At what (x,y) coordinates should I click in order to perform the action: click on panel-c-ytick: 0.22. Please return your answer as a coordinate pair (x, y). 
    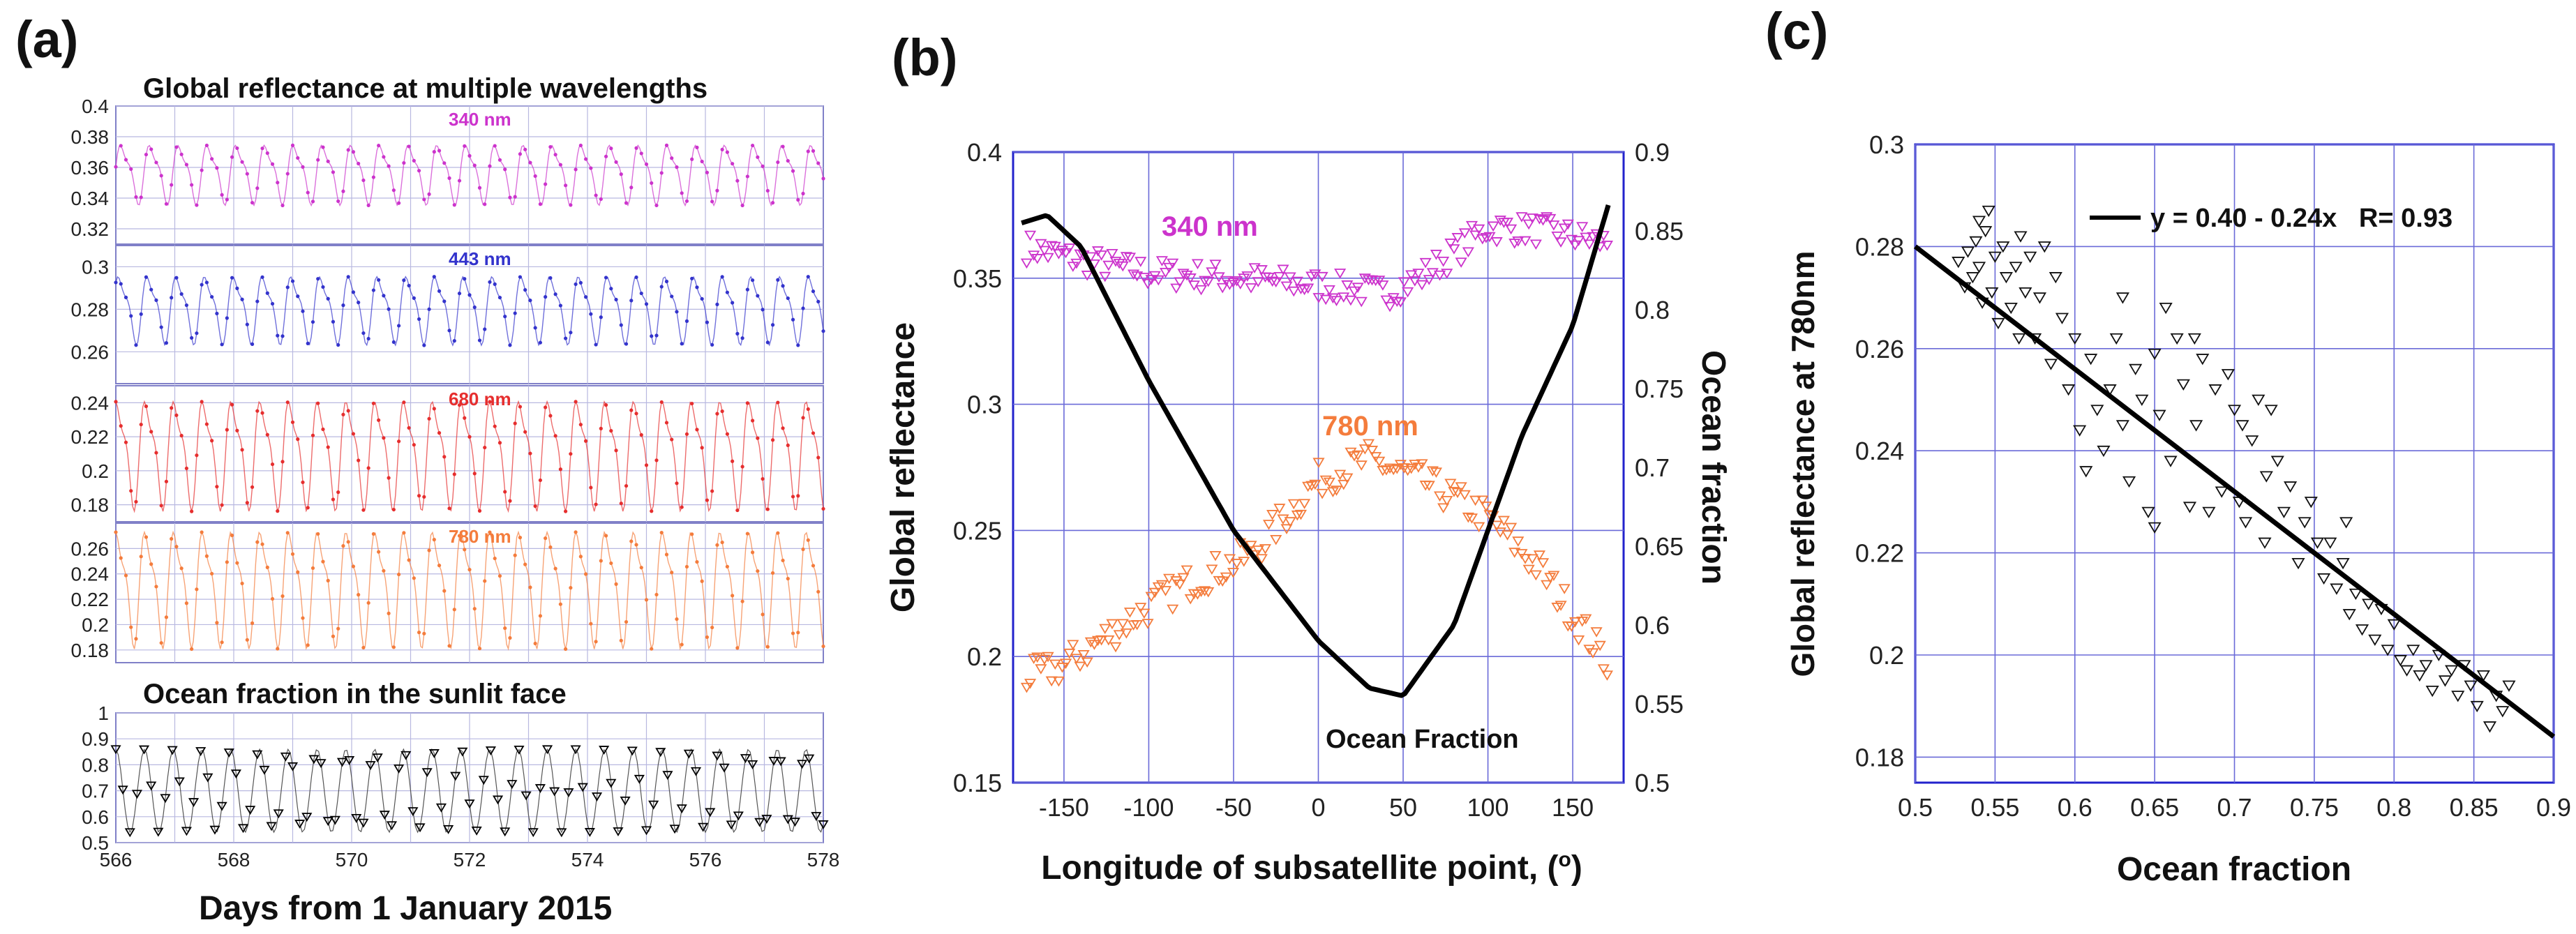
    Looking at the image, I should click on (1879, 553).